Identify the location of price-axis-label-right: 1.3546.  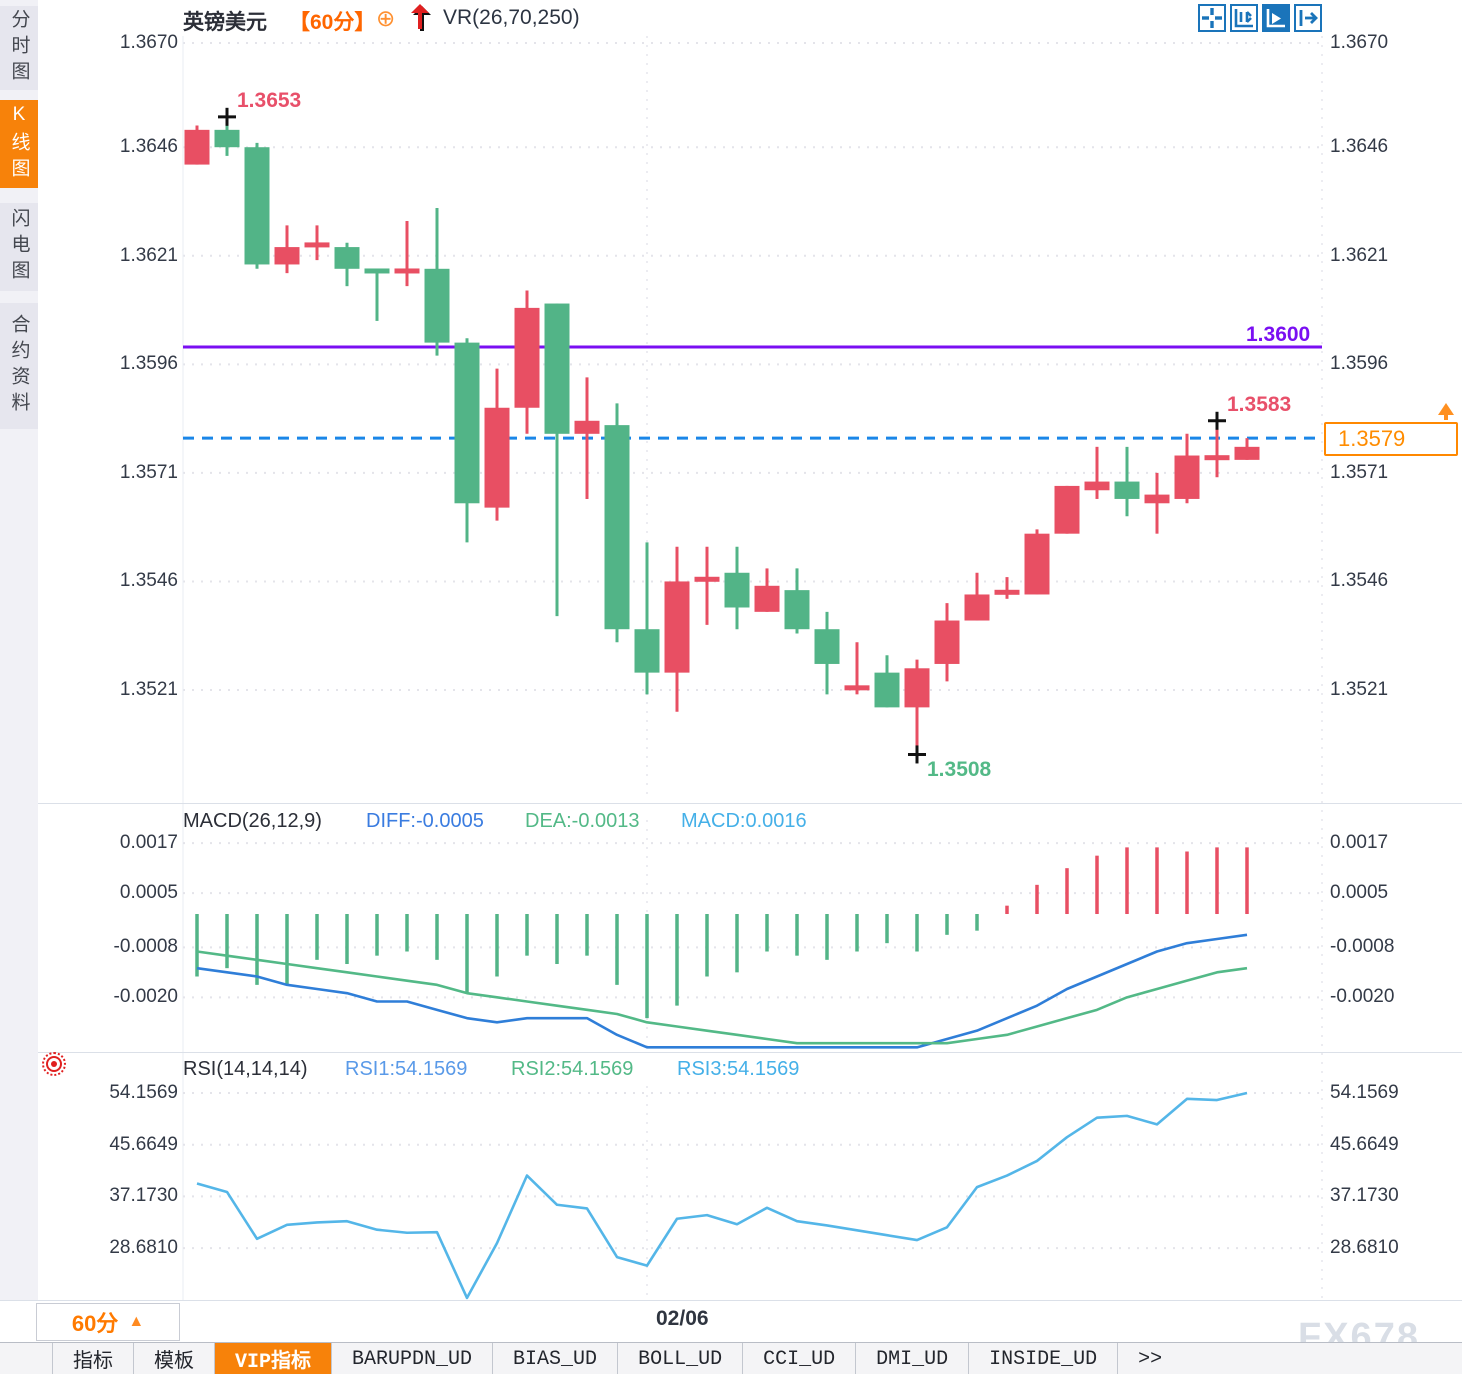
(1359, 581).